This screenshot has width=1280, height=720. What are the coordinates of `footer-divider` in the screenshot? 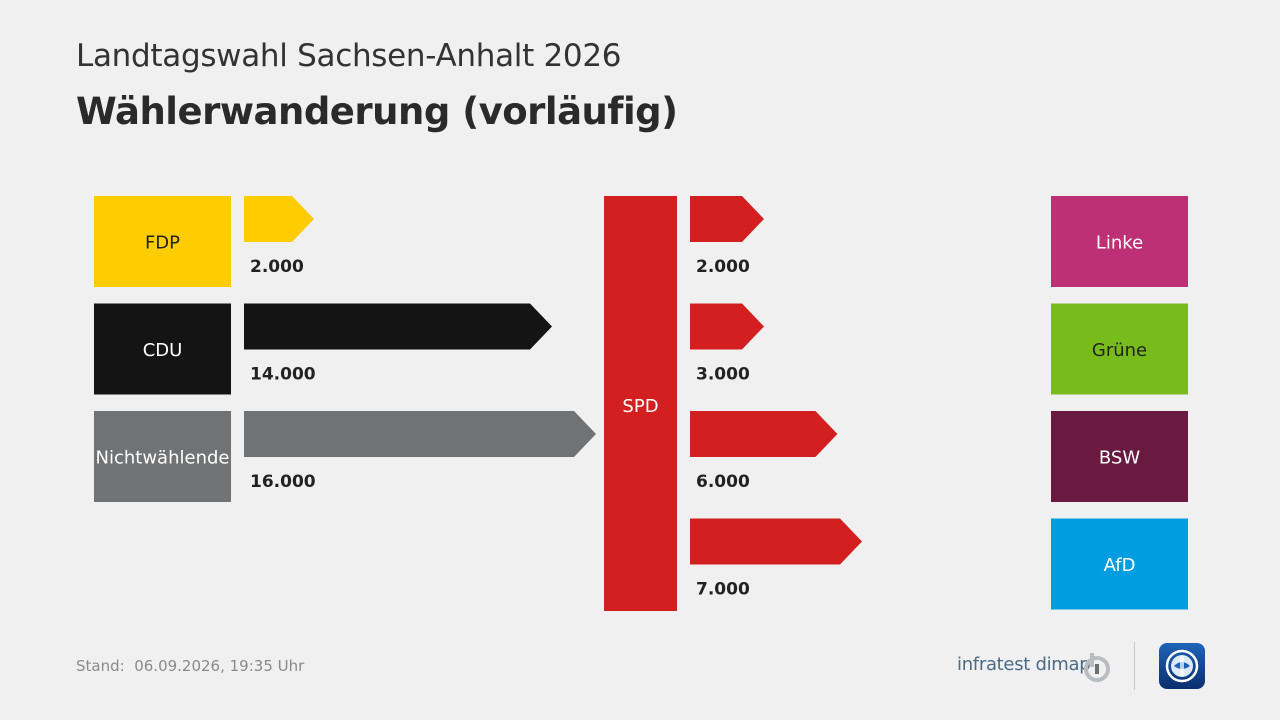 It's located at (1134, 666).